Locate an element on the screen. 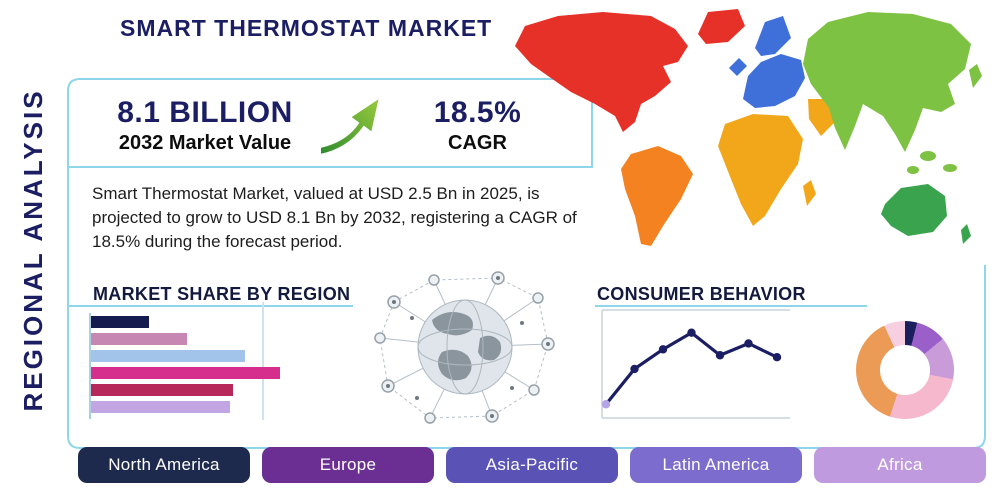 Image resolution: width=1000 pixels, height=500 pixels. page-title: SMART THERMOSTAT MARKET is located at coordinates (306, 28).